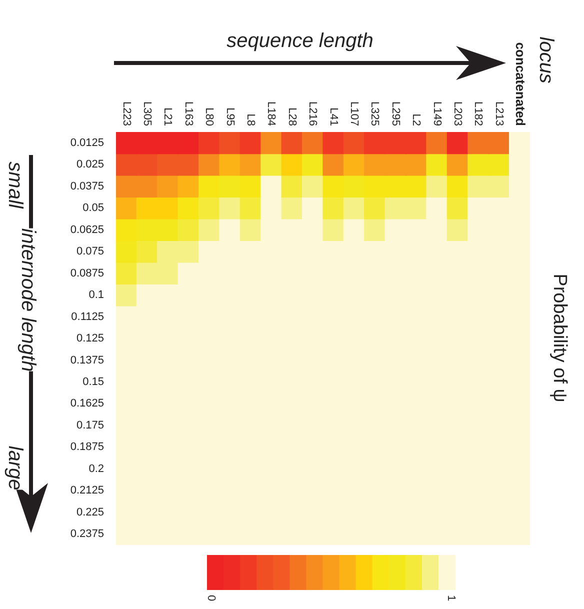 The height and width of the screenshot is (609, 584). What do you see at coordinates (126, 114) in the screenshot?
I see `x-tick-label: L223` at bounding box center [126, 114].